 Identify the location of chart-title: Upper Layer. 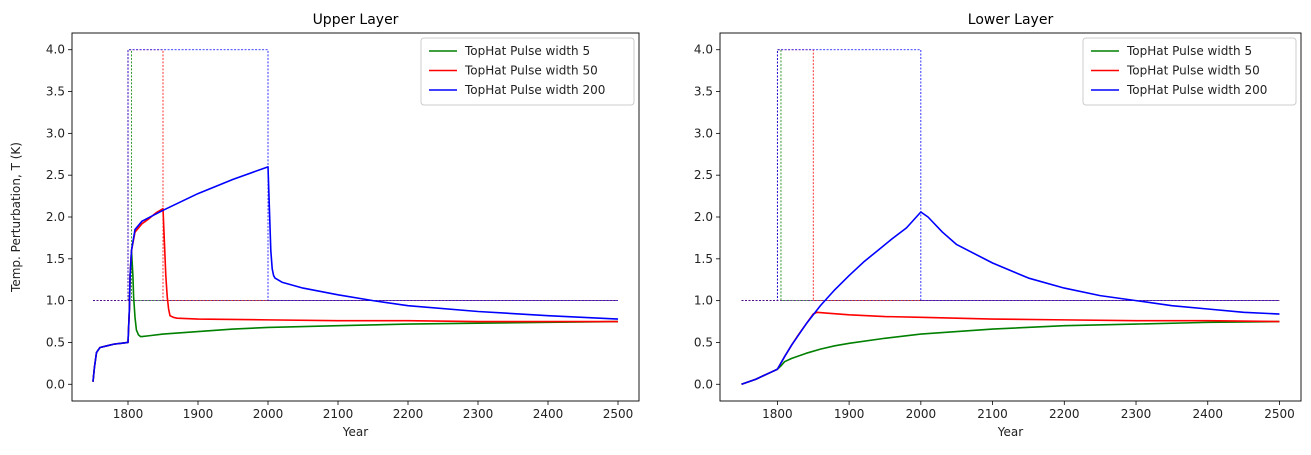
(356, 20).